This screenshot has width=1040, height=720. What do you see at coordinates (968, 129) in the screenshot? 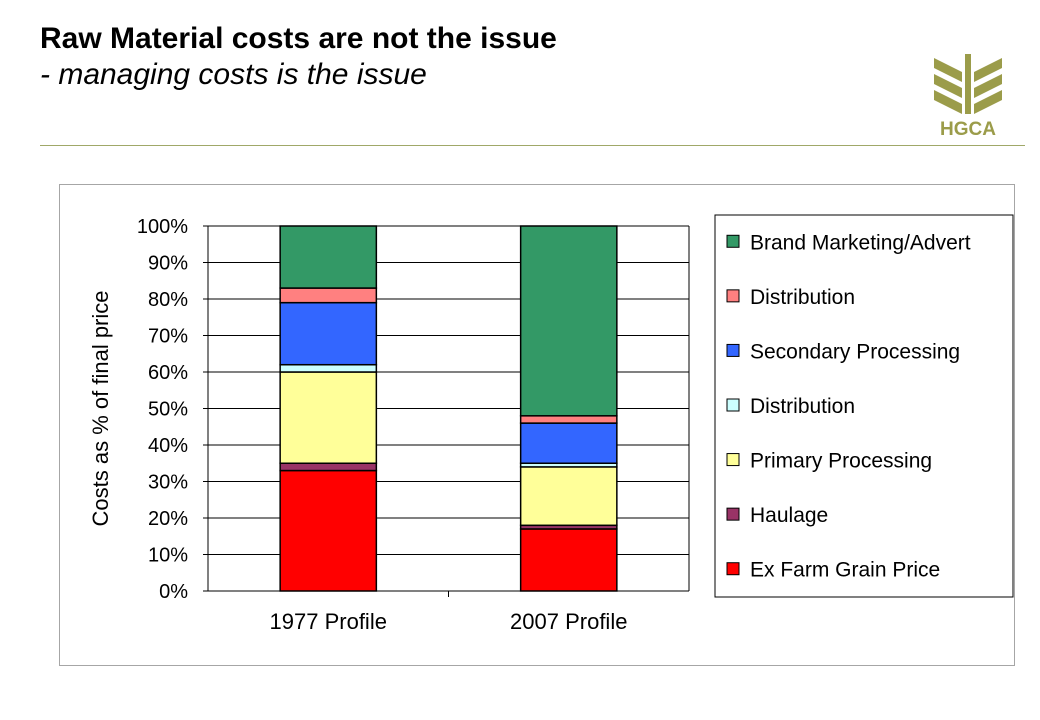
I see `logo-text: HGCA` at bounding box center [968, 129].